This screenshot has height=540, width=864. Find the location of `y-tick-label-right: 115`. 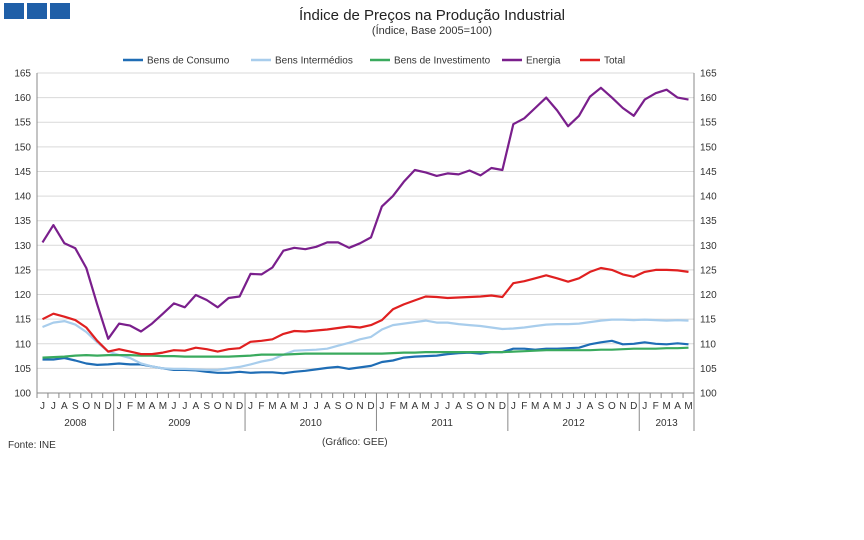

y-tick-label-right: 115 is located at coordinates (708, 320).